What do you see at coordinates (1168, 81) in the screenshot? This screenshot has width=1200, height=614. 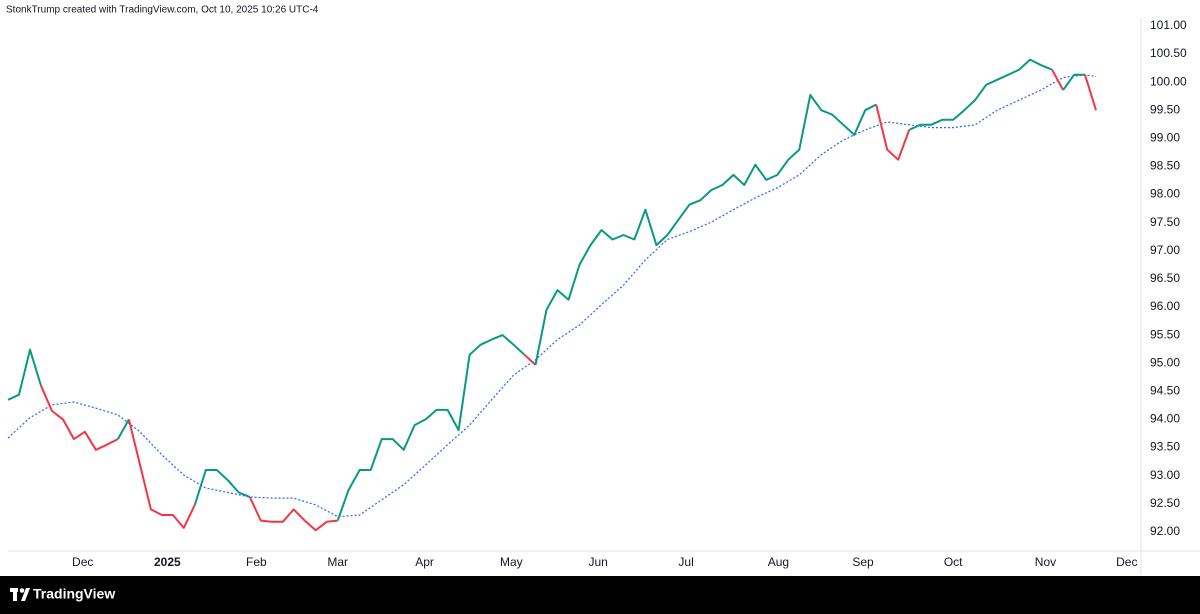 I see `y-tick-label: 100.00` at bounding box center [1168, 81].